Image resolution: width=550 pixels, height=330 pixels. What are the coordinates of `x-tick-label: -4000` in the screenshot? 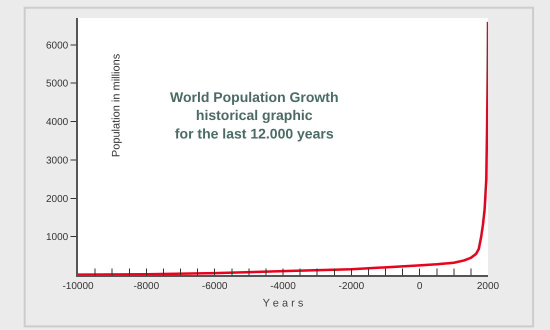 It's located at (283, 286).